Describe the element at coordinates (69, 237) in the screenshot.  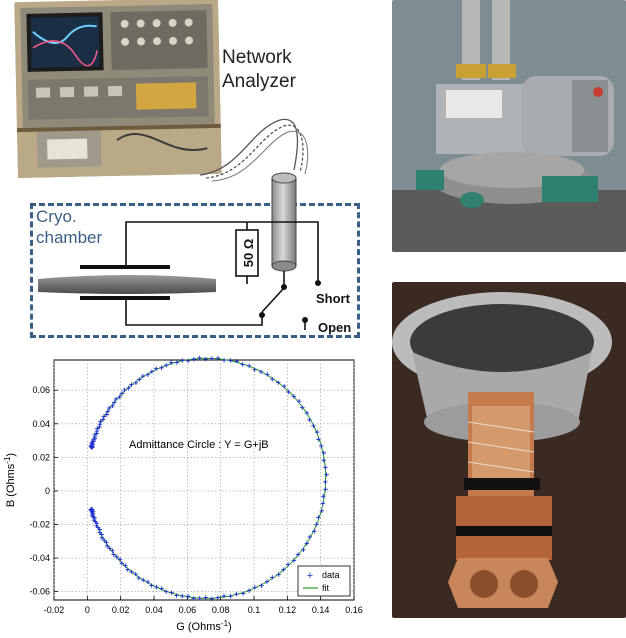
I see `cryo-chamber-label-line2: chamber` at that location.